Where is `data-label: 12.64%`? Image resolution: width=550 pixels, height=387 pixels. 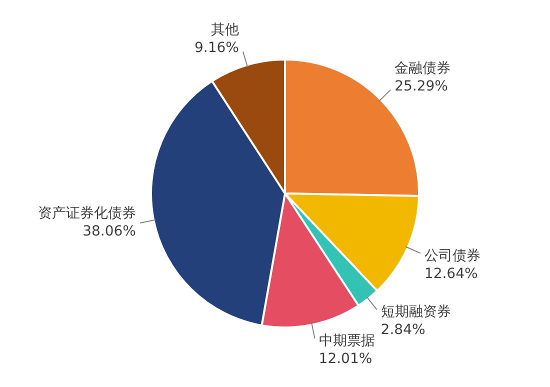
data-label: 12.64% is located at coordinates (451, 274).